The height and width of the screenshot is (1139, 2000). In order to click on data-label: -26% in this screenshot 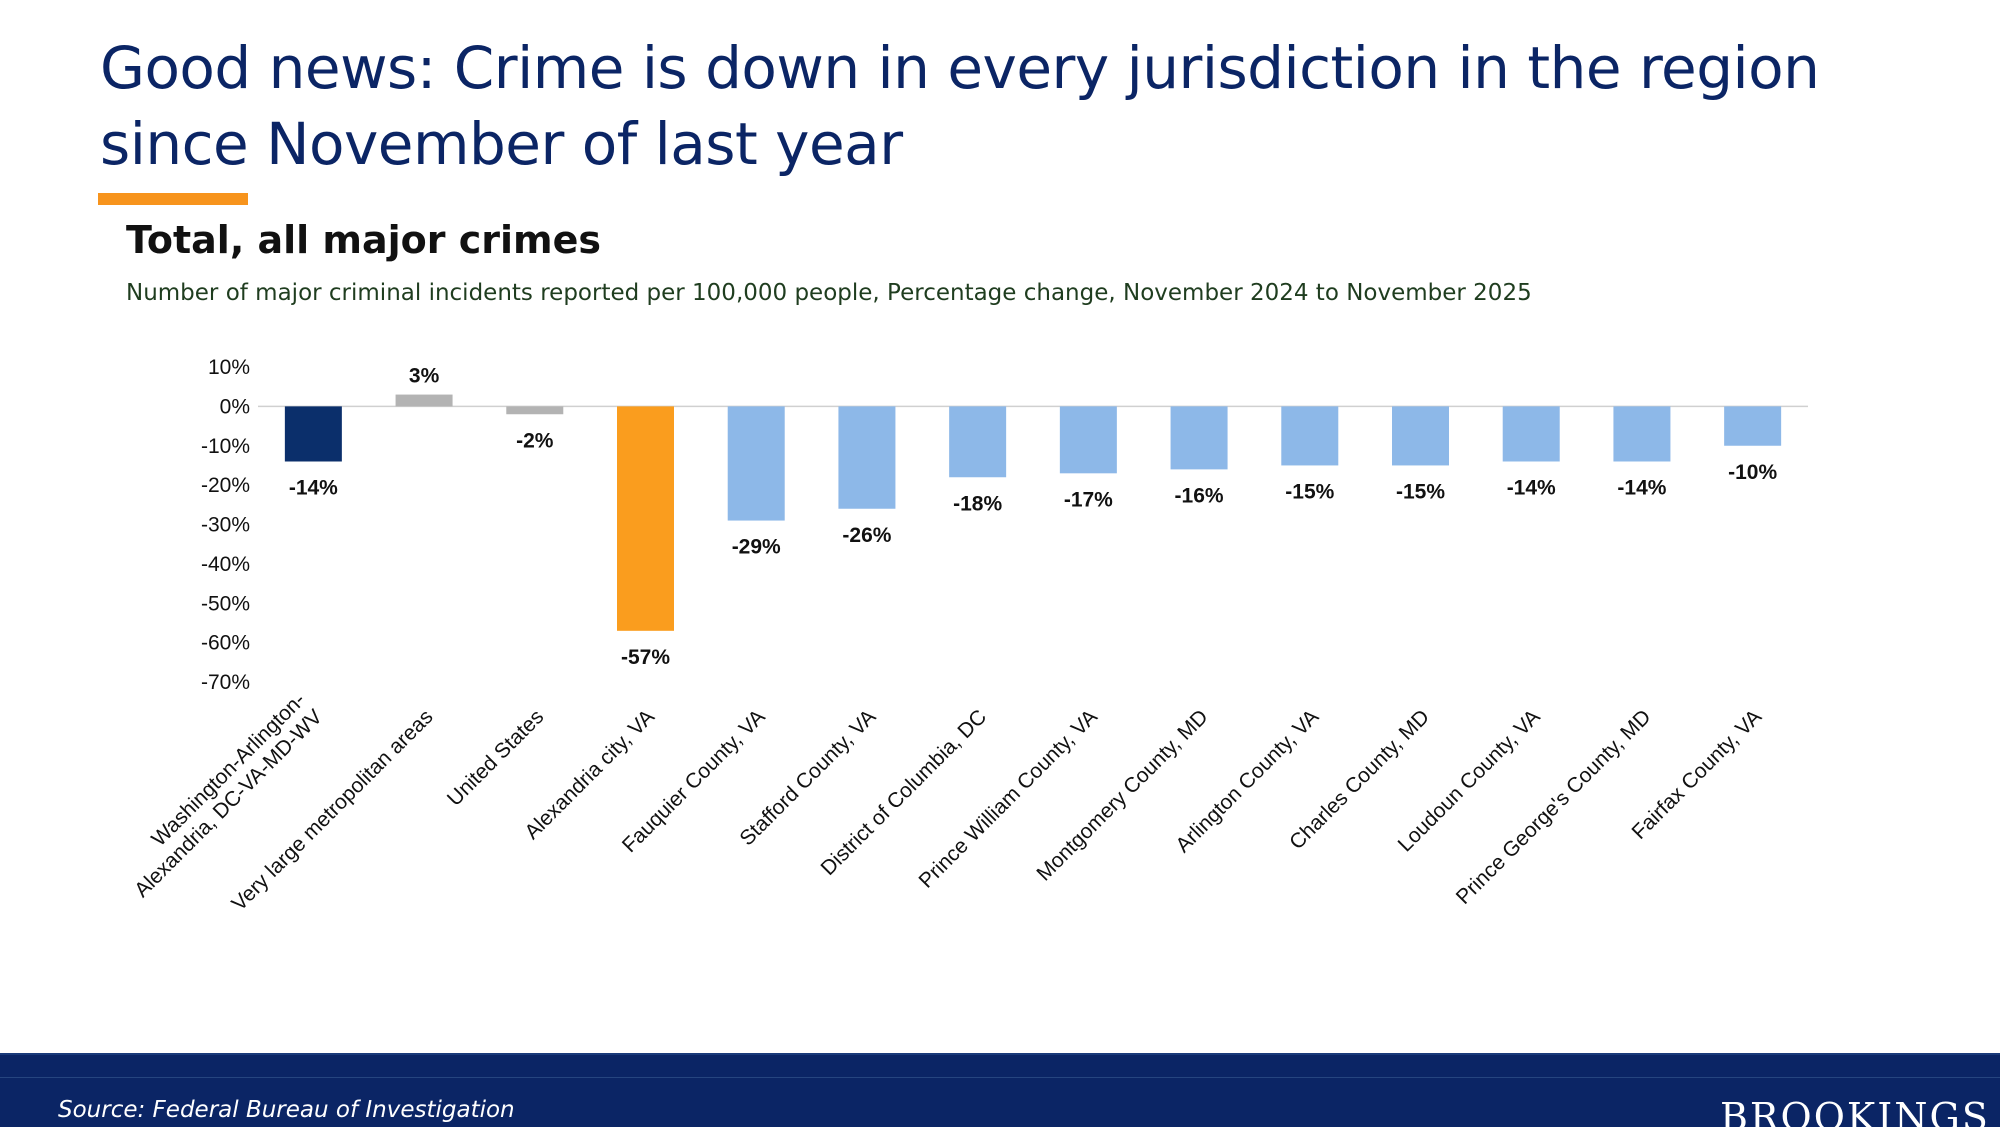, I will do `click(866, 535)`.